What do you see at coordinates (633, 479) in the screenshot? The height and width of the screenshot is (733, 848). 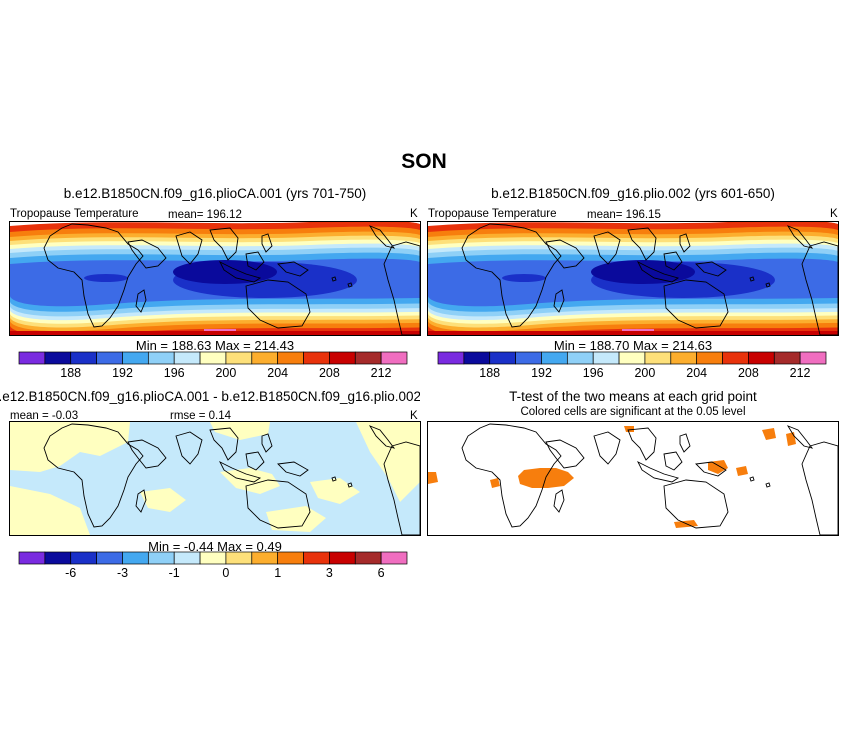 I see `panel-4-field` at bounding box center [633, 479].